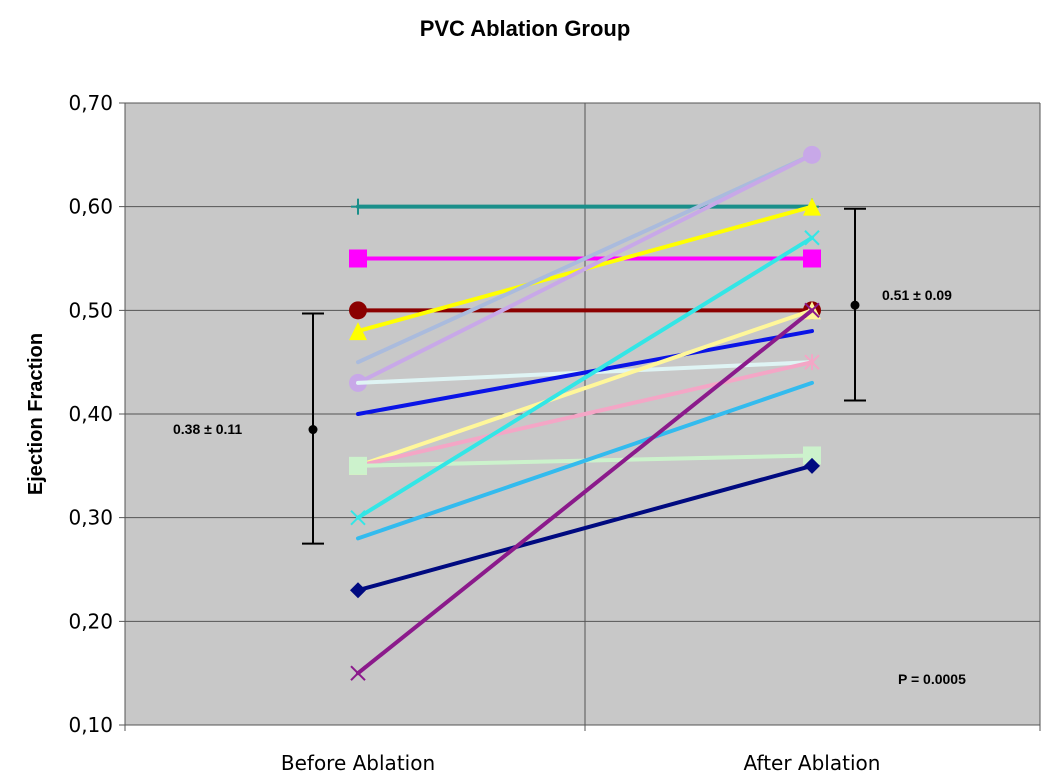 This screenshot has width=1050, height=780. What do you see at coordinates (90, 103) in the screenshot?
I see `y-tick-label: 0,70` at bounding box center [90, 103].